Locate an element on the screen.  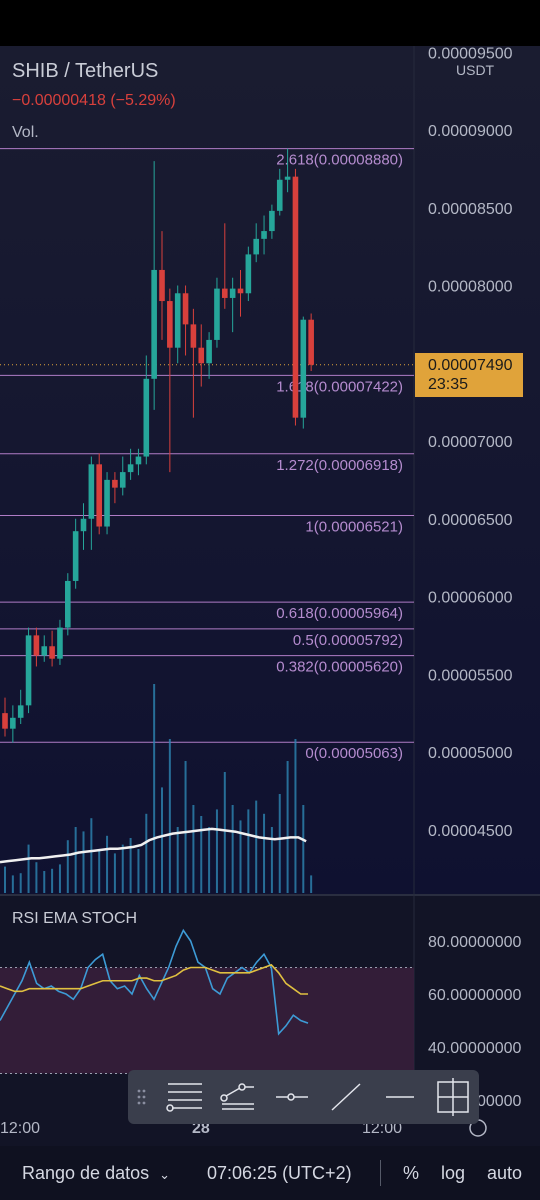
price-change: −0.00000418 (−5.29%) is located at coordinates (94, 100).